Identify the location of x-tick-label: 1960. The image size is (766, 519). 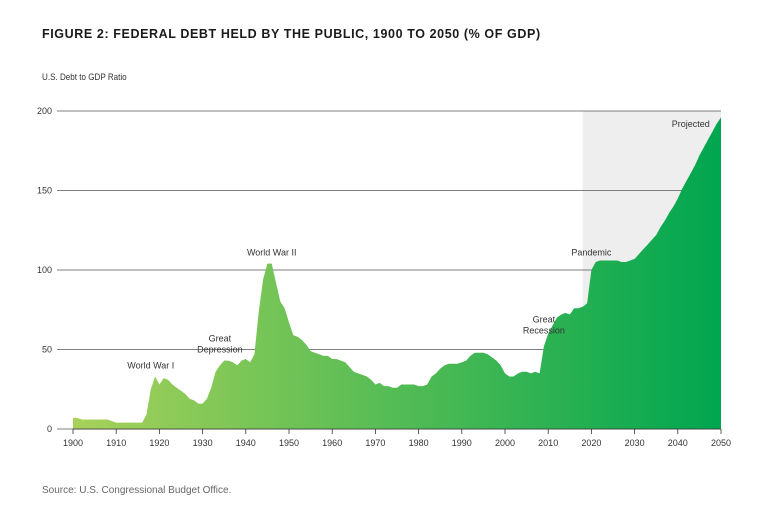
(332, 443).